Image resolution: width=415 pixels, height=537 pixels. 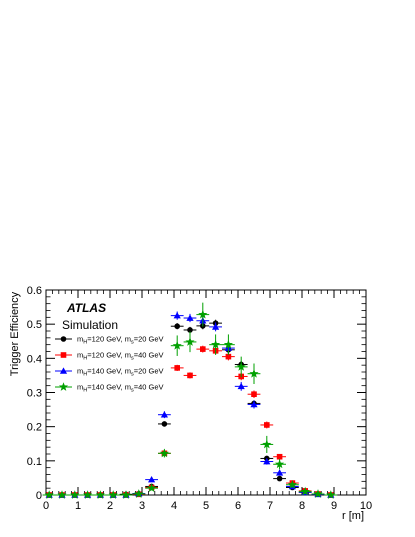 I want to click on legend-entry: mH=140 GeV, ms=40 GeV, so click(x=109, y=387).